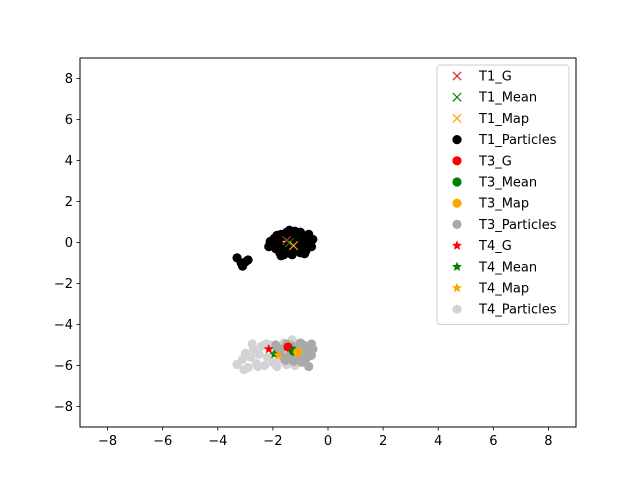  I want to click on x-tick-label-1: −6, so click(162, 441).